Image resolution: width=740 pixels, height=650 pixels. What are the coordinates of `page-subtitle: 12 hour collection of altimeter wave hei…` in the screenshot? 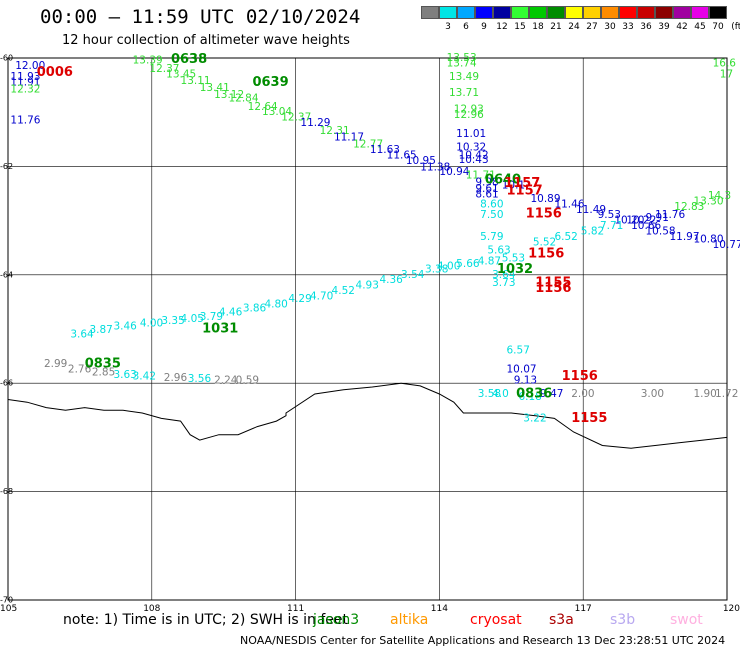 It's located at (206, 40).